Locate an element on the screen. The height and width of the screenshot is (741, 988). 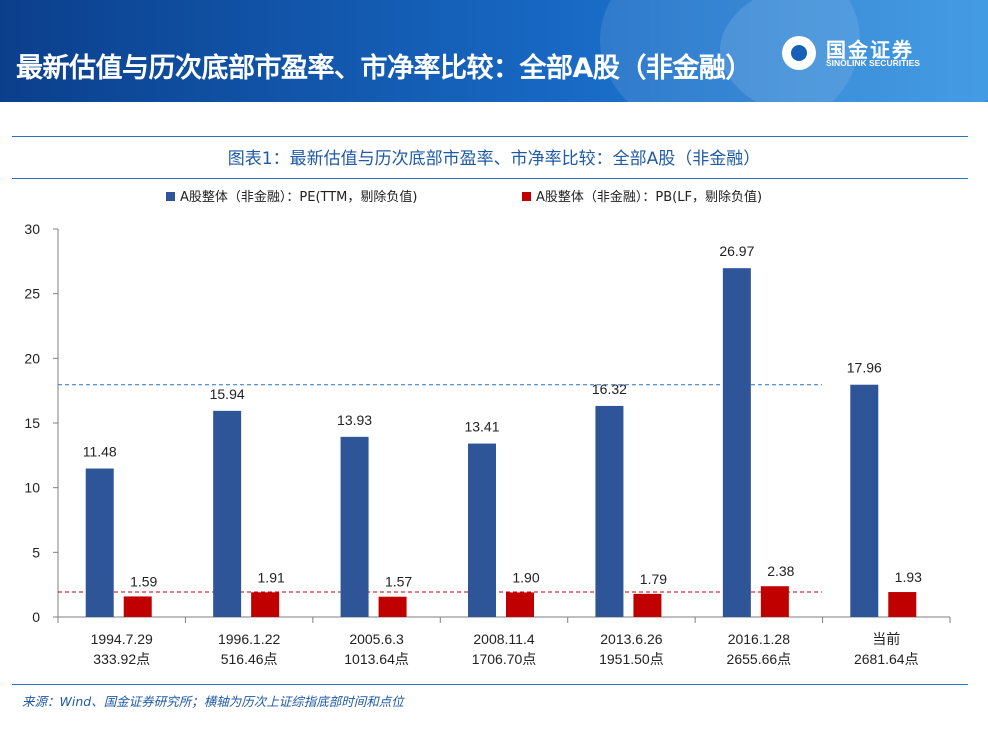
logo-text-cn: 国金证券 is located at coordinates (870, 50).